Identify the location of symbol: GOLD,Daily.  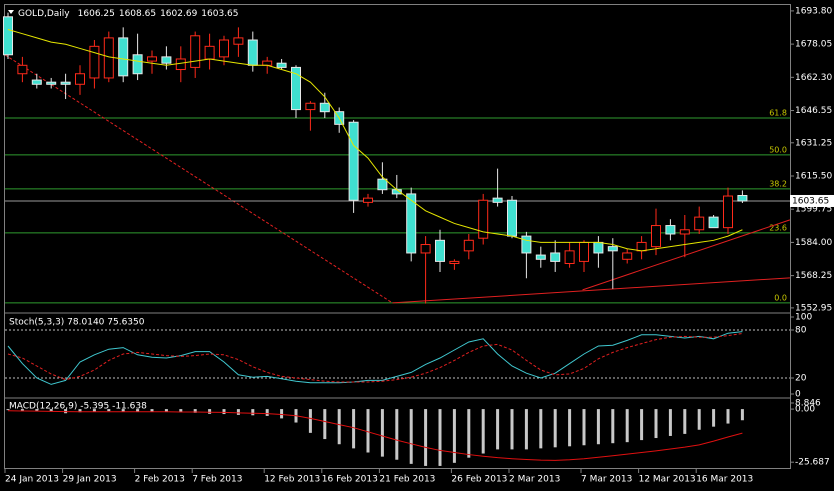
(44, 14).